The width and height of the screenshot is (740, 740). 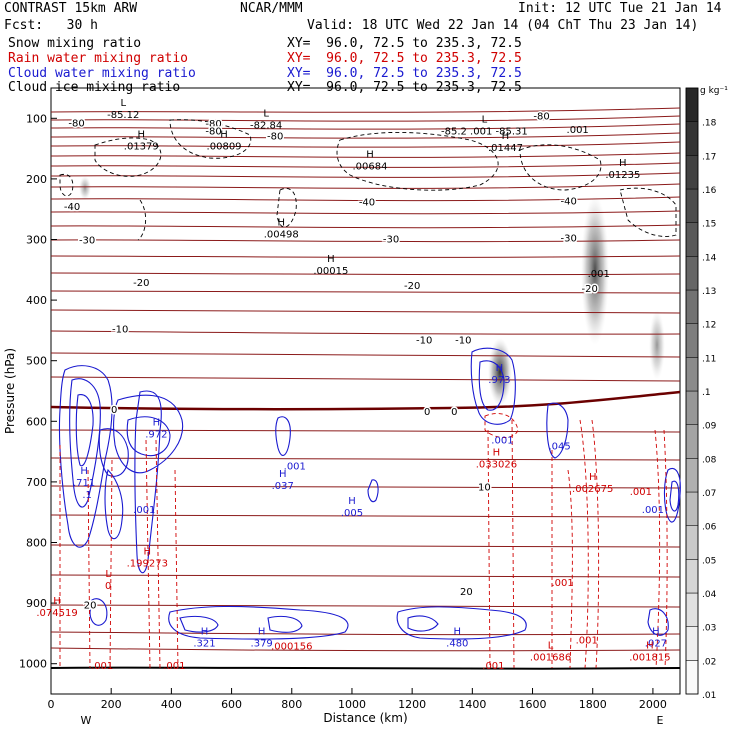 I want to click on isotherm-label: -10, so click(x=463, y=340).